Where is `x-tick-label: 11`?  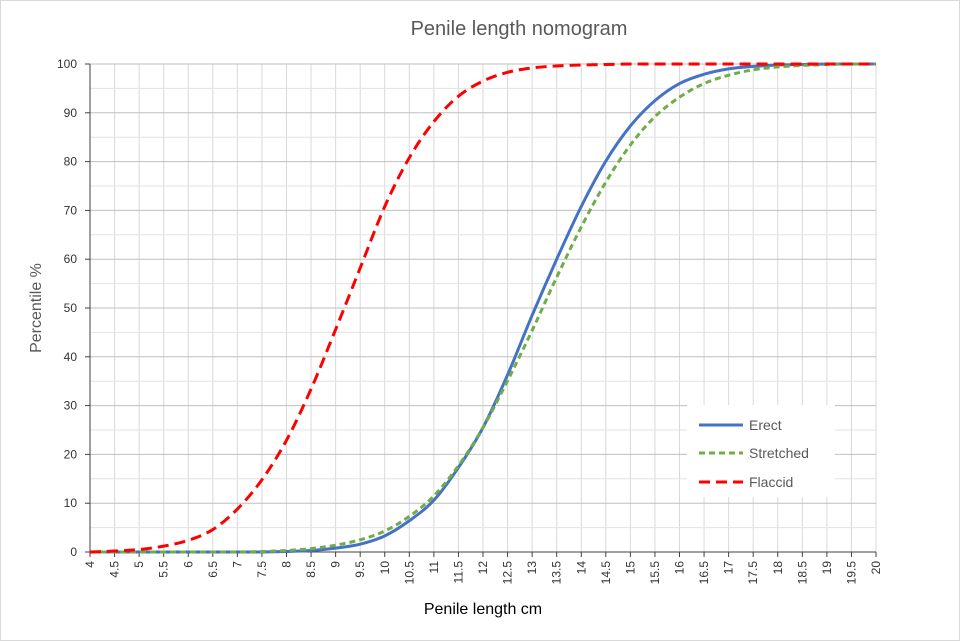
x-tick-label: 11 is located at coordinates (434, 567).